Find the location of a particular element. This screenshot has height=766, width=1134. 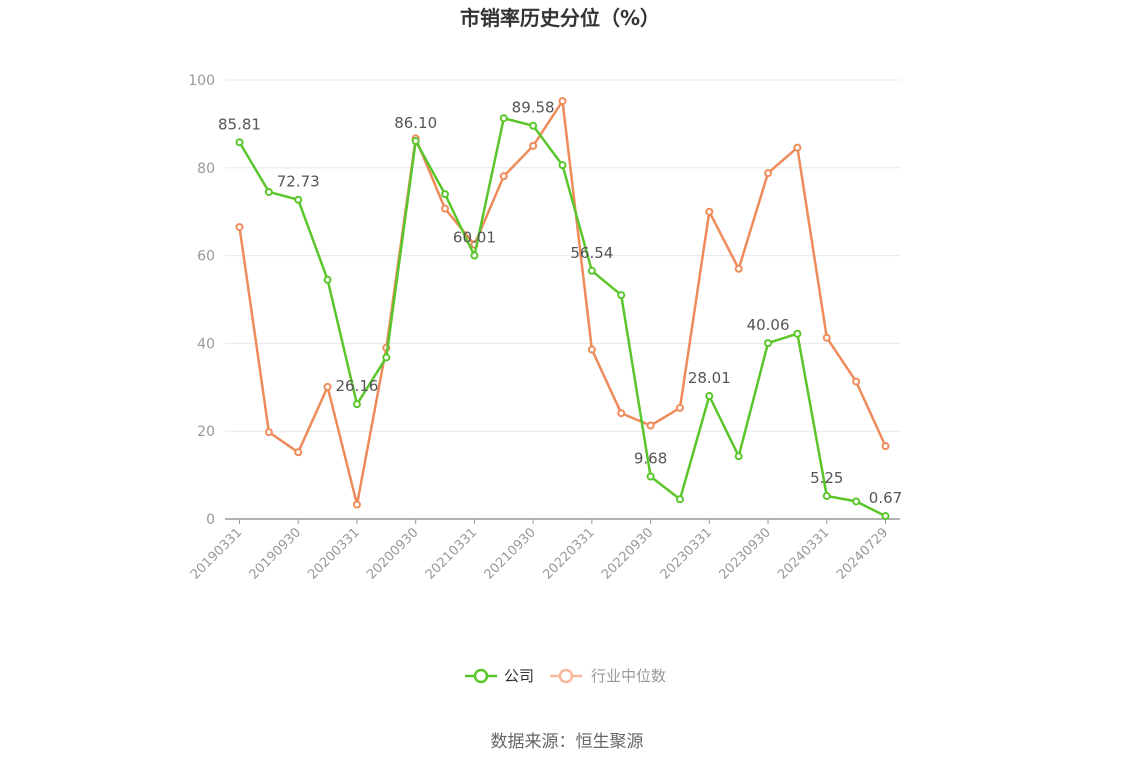

data-label: 86.10 is located at coordinates (415, 123).